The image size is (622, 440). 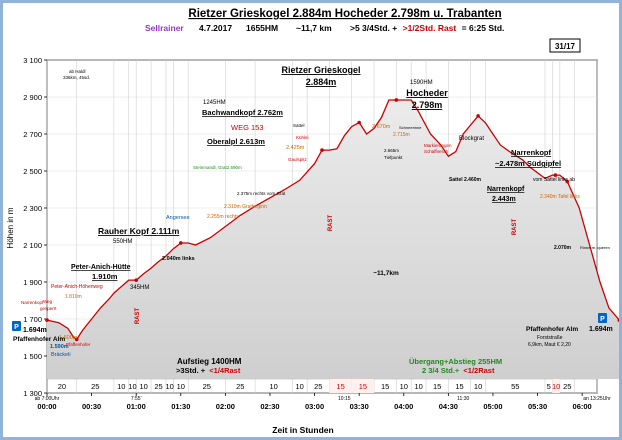 What do you see at coordinates (225, 370) in the screenshot?
I see `aufstieg-2b: <1/4Rast` at bounding box center [225, 370].